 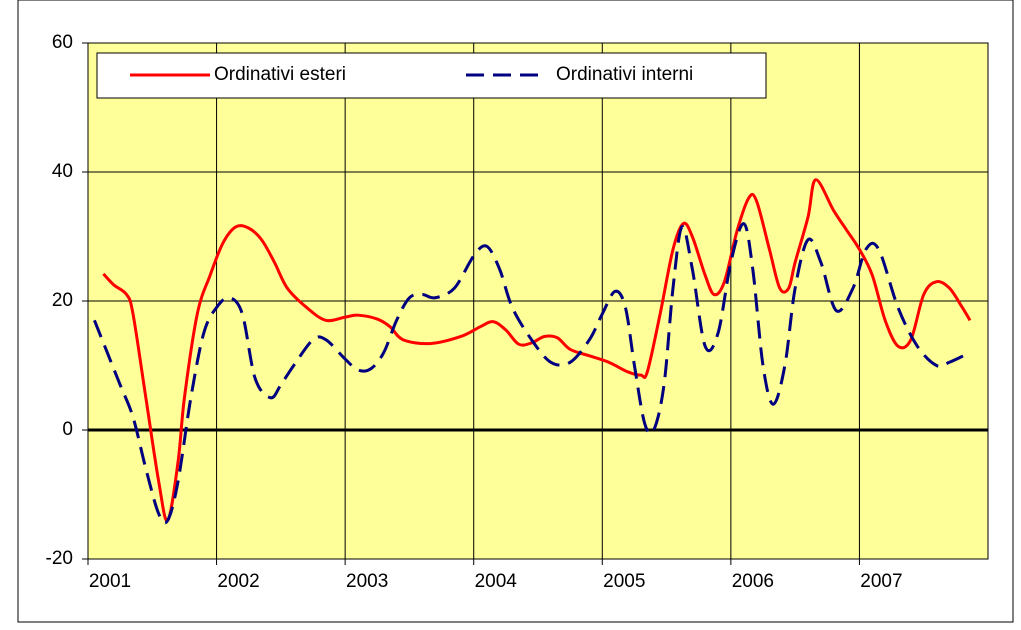 I want to click on legend: Ordinativi esteri Ordinativi interni, so click(x=431, y=75).